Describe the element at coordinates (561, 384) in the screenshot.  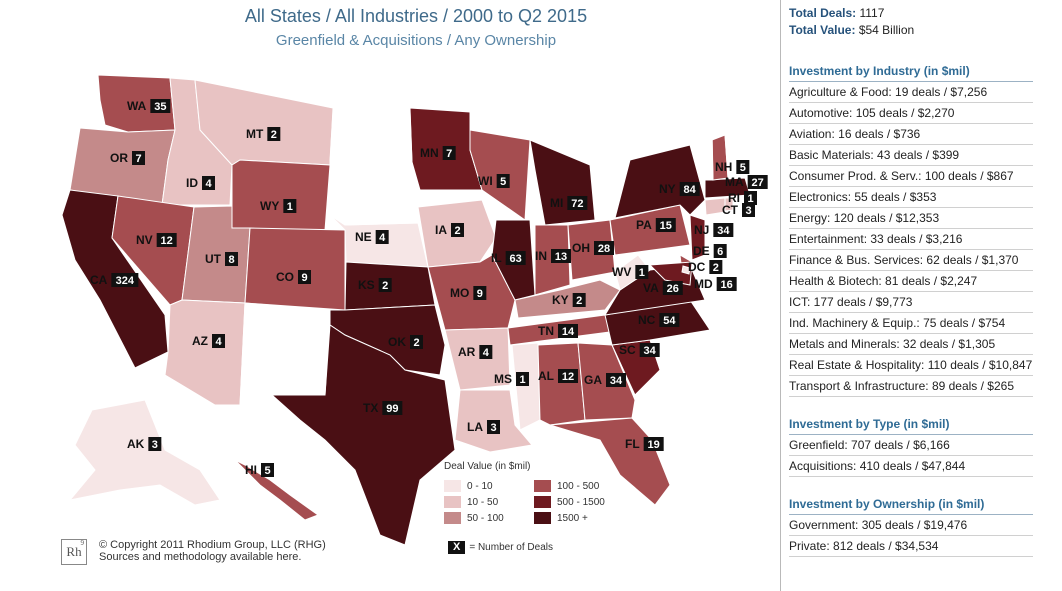
I see `state-al` at that location.